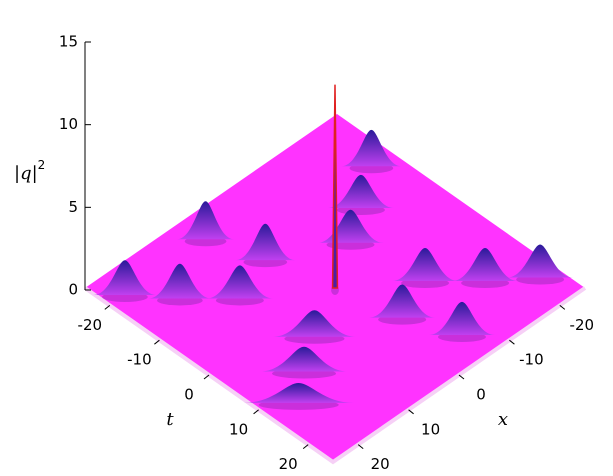 The width and height of the screenshot is (613, 476). I want to click on z-label-sup: 2, so click(42, 165).